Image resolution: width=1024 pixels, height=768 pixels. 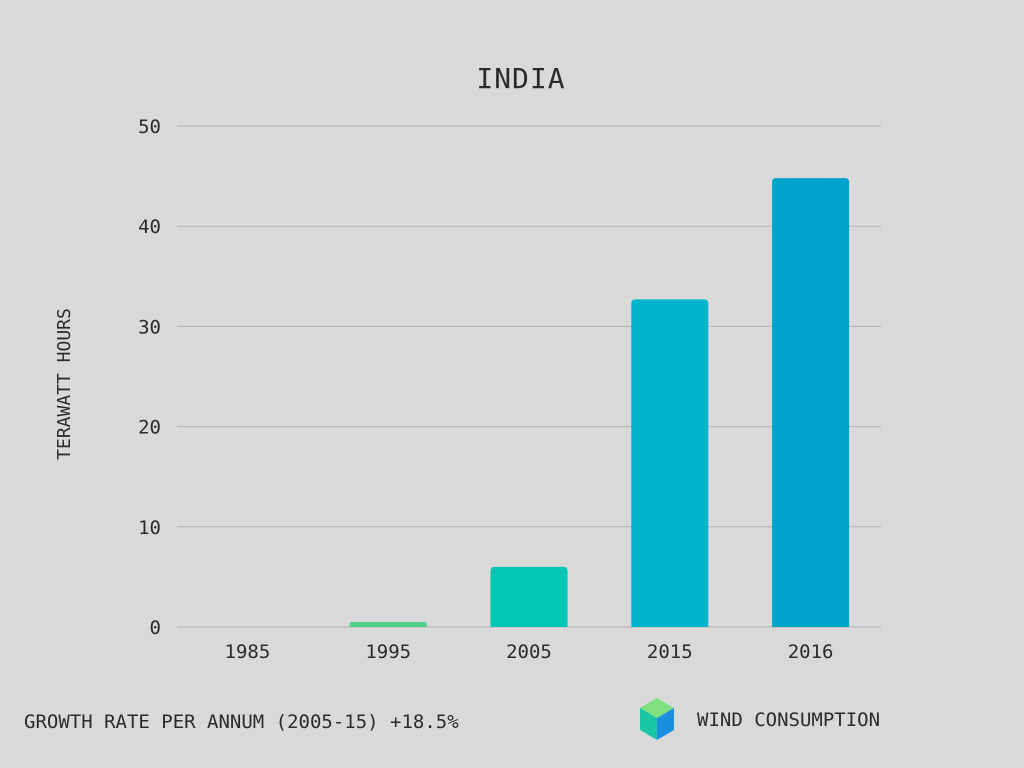 I want to click on y-tick-label: 40, so click(x=149, y=227).